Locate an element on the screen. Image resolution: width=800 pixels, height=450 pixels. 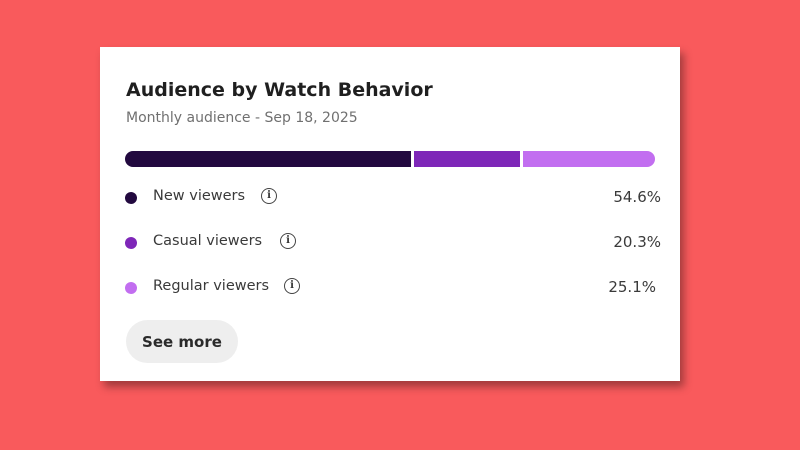
bar-segment-regular-viewers is located at coordinates (589, 159).